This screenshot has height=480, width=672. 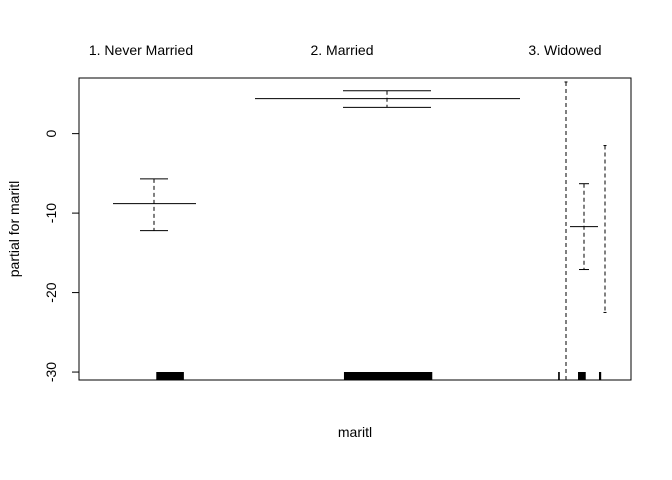 What do you see at coordinates (141, 50) in the screenshot?
I see `category-label: 1. Never Married` at bounding box center [141, 50].